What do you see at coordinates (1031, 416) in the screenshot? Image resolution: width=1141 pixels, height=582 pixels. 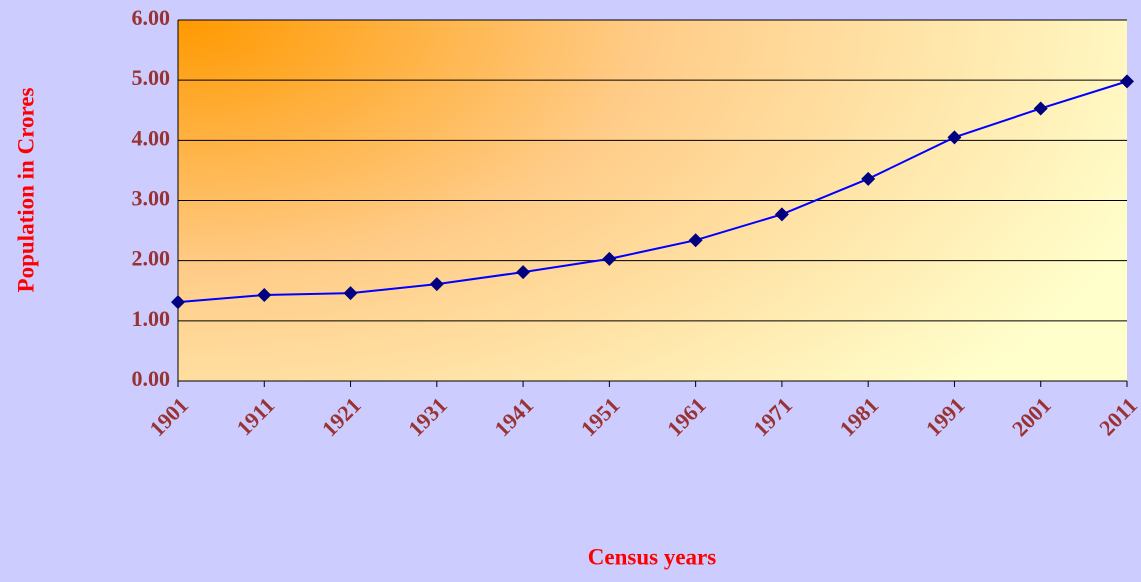 I see `x-tick-label: 2001` at bounding box center [1031, 416].